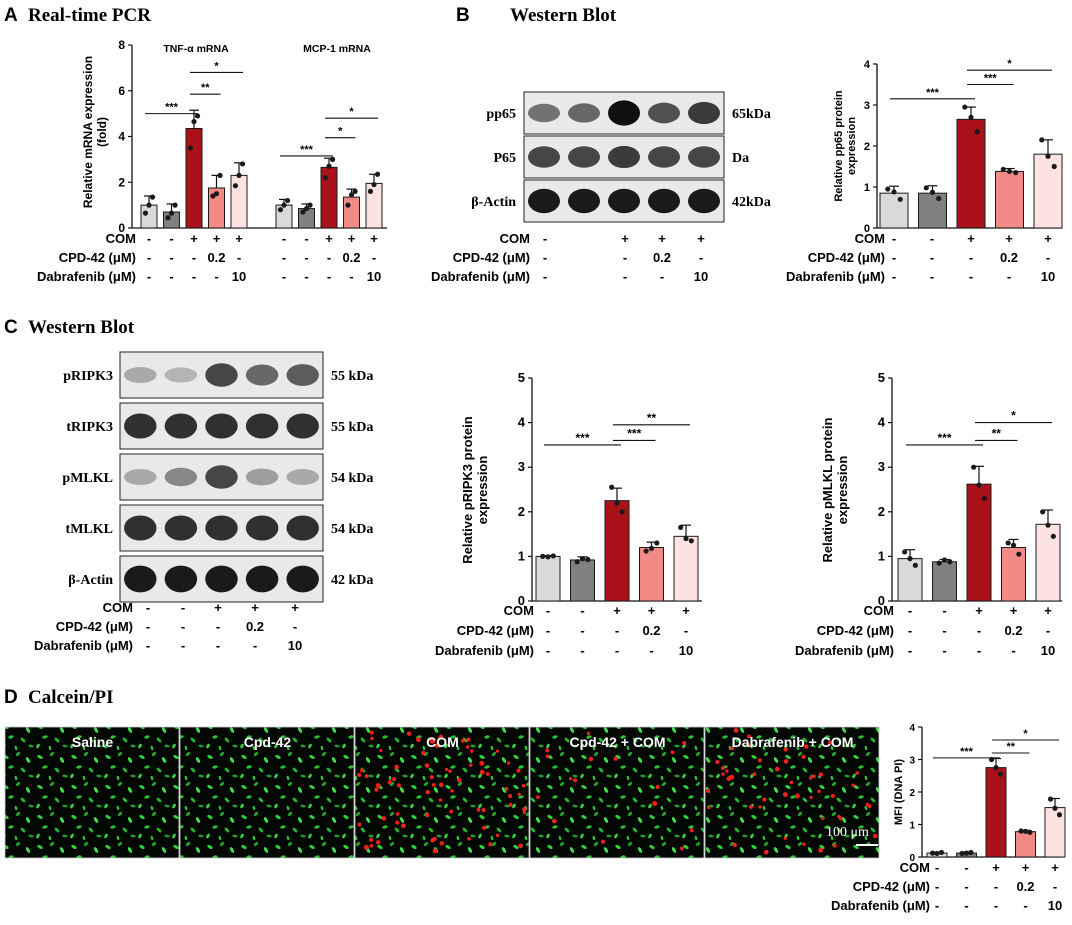 The image size is (1072, 925). Describe the element at coordinates (617, 742) in the screenshot. I see `micrograph-label: Cpd-42 + COM` at that location.